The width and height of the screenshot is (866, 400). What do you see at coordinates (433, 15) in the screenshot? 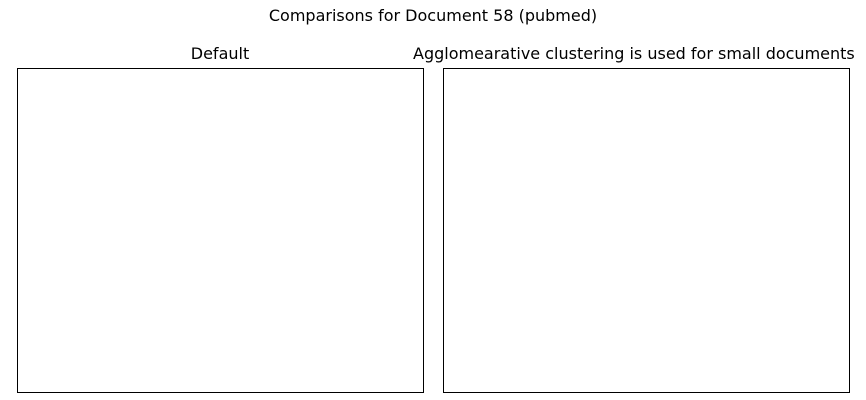
I see `figure-title: Comparisons for Document 58 (pubmed)` at bounding box center [433, 15].